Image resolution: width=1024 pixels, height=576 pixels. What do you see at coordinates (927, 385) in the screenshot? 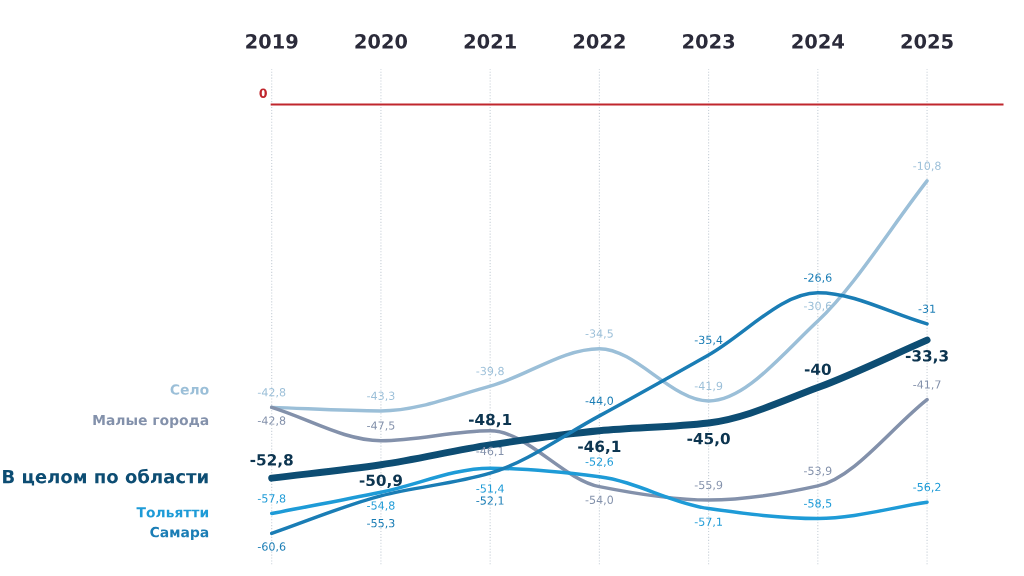
I see `data-label: -41,7` at bounding box center [927, 385].